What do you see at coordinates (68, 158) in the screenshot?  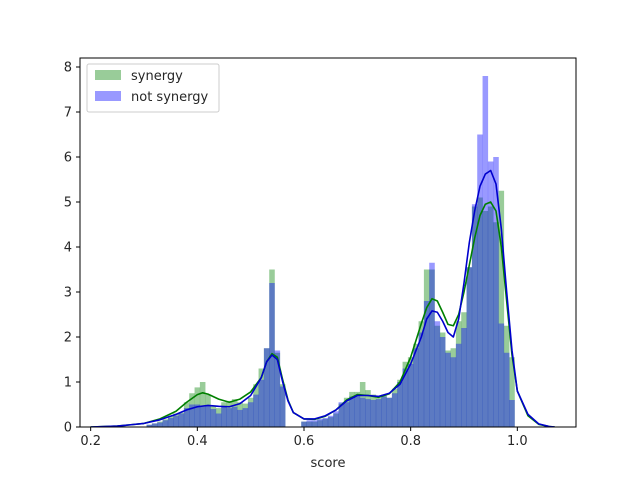 I see `y-tick-label: 6` at bounding box center [68, 158].